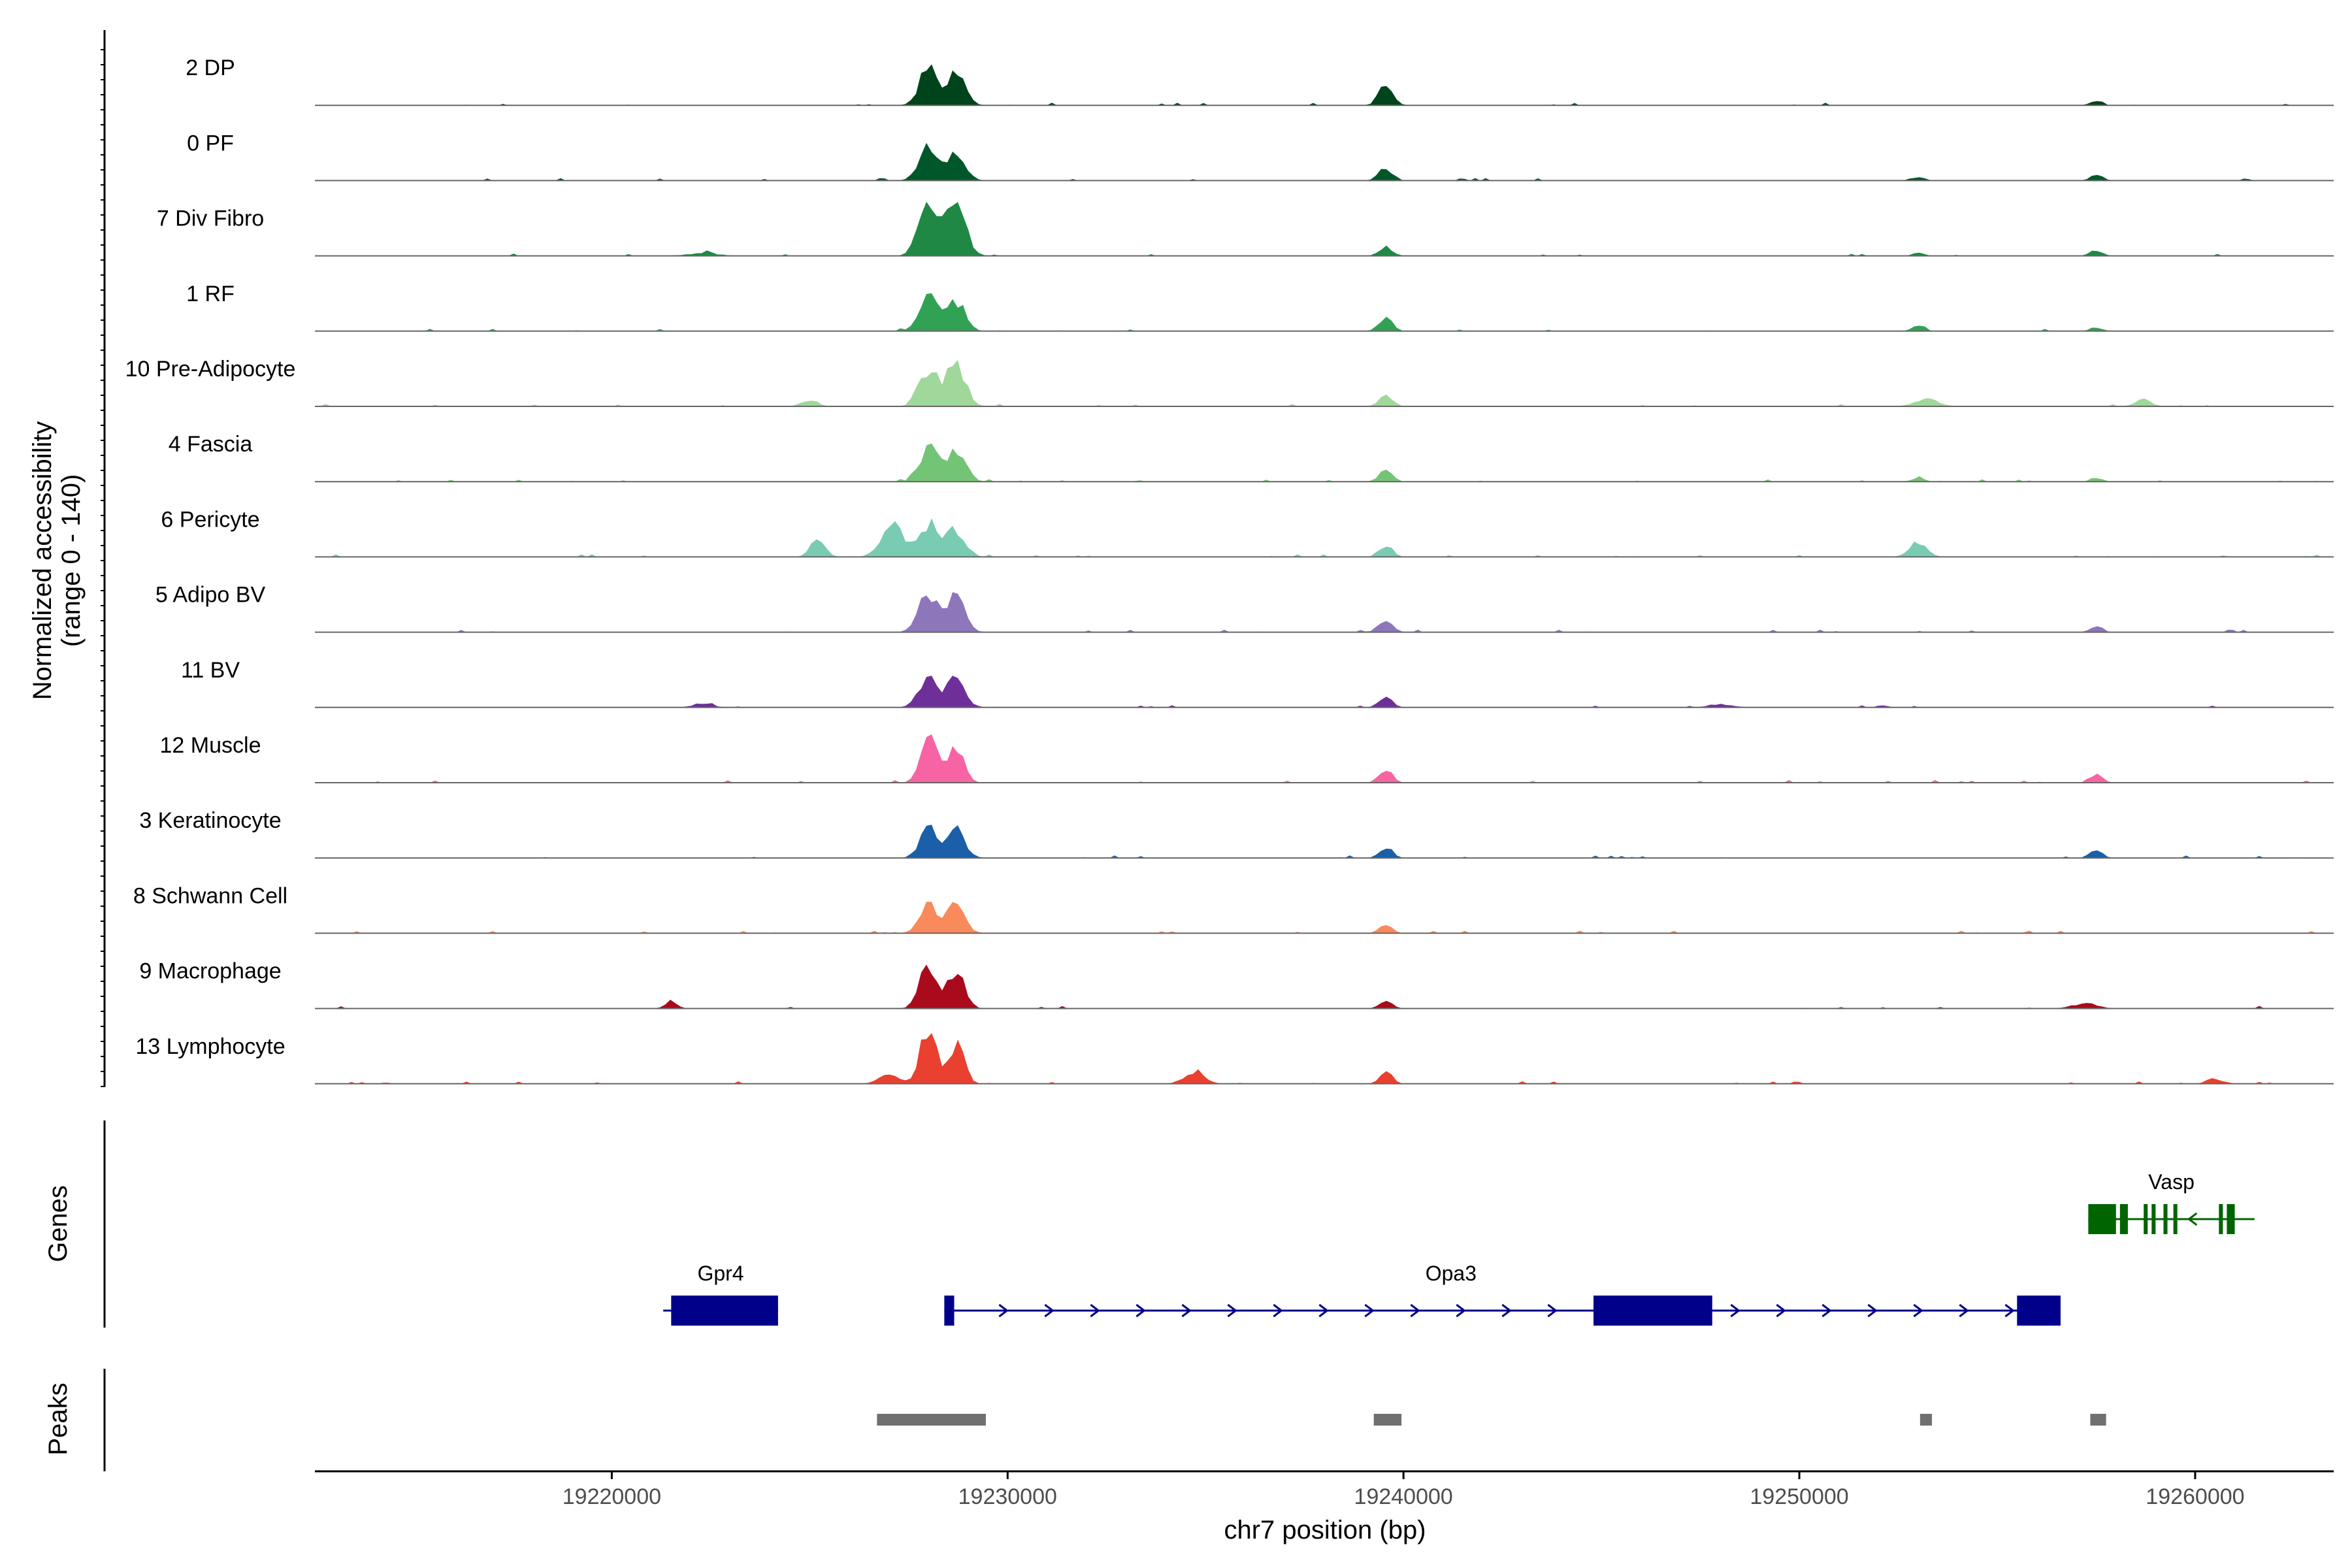 This screenshot has height=1568, width=2352. I want to click on gene-vasp: Vasp, so click(2171, 1202).